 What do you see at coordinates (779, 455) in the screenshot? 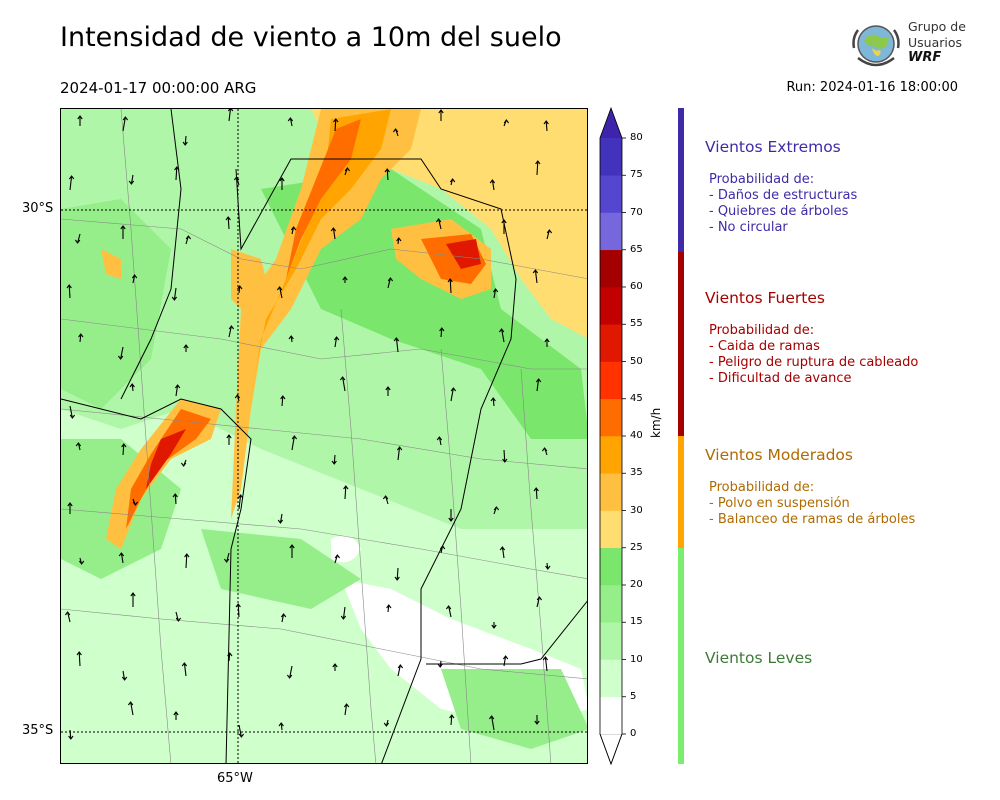
I see `category-title-moderados: Vientos Moderados` at bounding box center [779, 455].